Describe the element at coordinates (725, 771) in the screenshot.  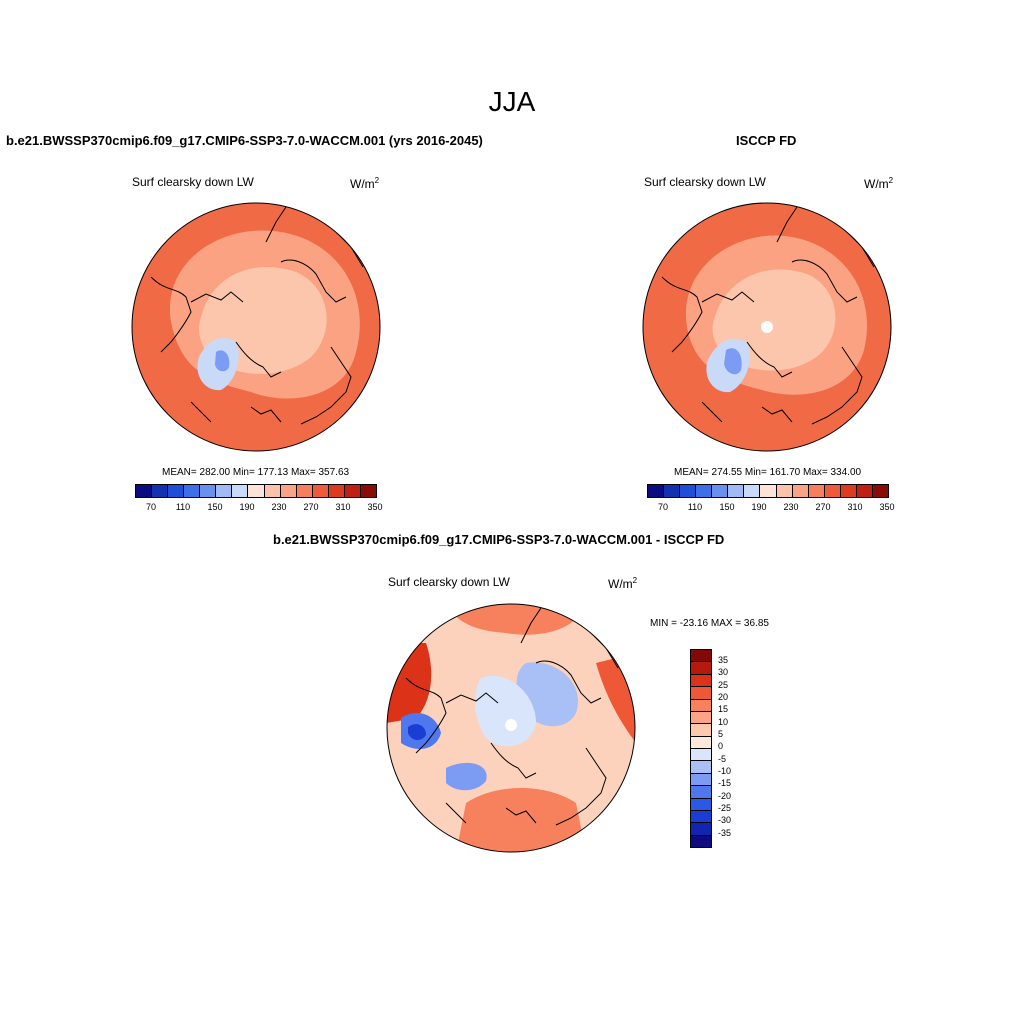
I see `tick-label: -10` at that location.